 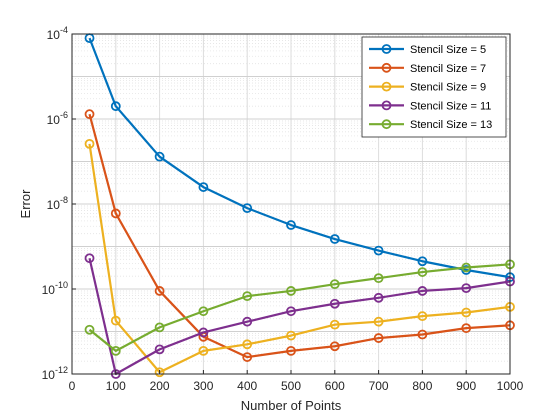 I want to click on x-tick-label: 200, so click(x=160, y=386).